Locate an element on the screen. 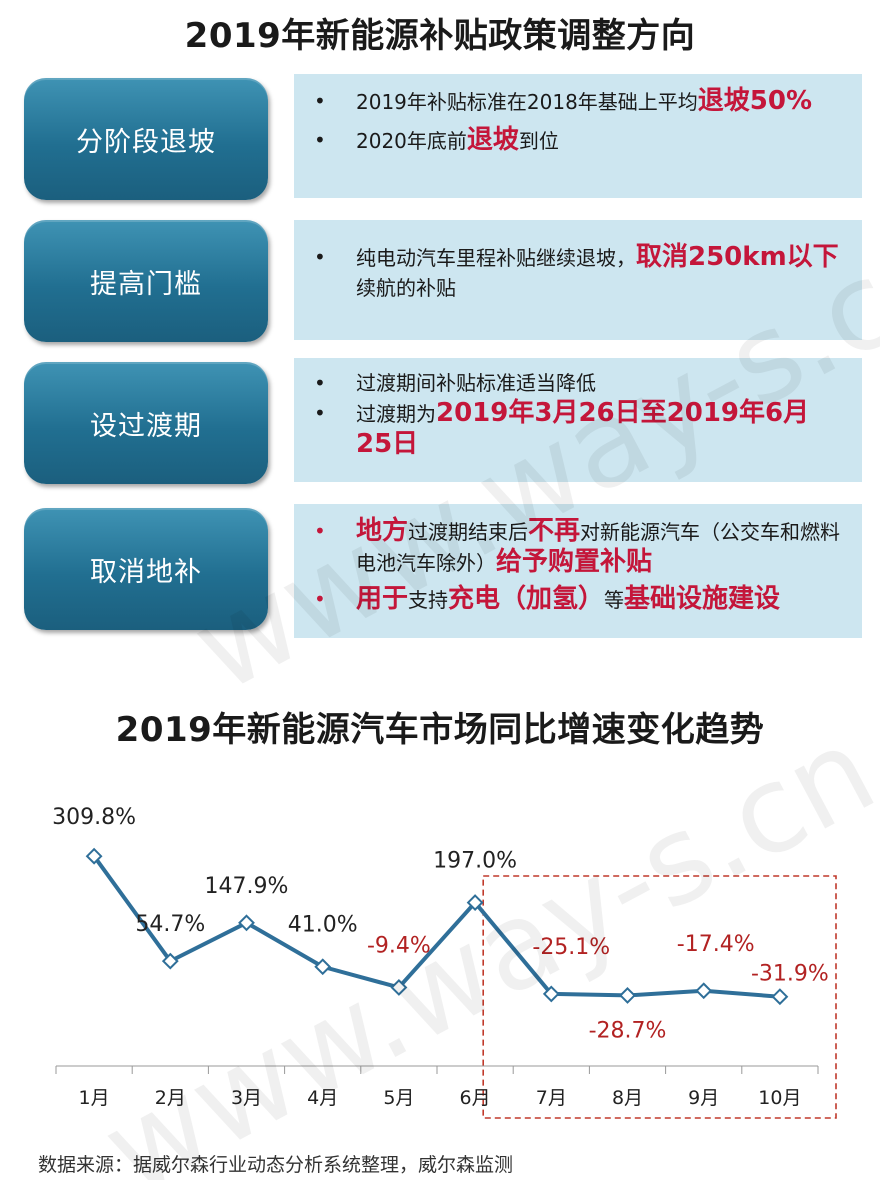  bullet-4-1-hl-c: 给予购置补贴 is located at coordinates (574, 562).